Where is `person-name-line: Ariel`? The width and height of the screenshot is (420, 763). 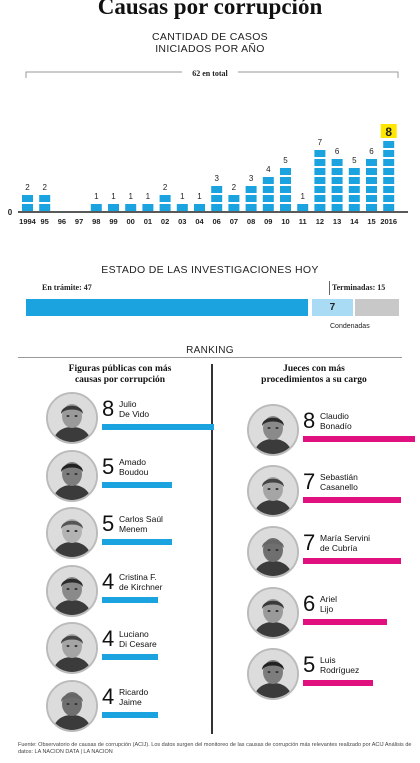 person-name-line: Ariel is located at coordinates (329, 599).